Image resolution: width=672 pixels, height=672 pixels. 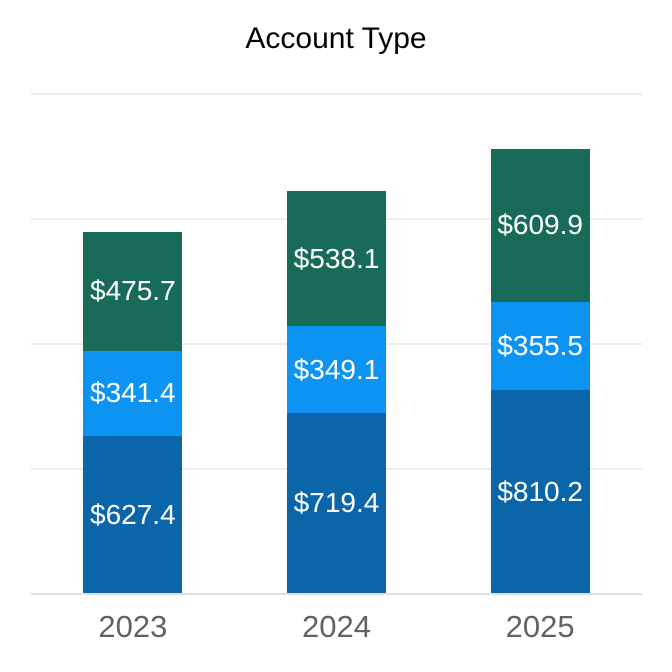 I want to click on bar-segment-top-segment-2025: $609.9, so click(x=540, y=225).